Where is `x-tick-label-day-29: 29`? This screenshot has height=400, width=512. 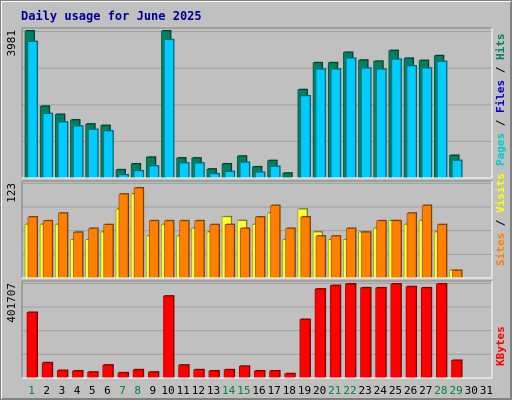
x-tick-label-day-29: 29 is located at coordinates (455, 390).